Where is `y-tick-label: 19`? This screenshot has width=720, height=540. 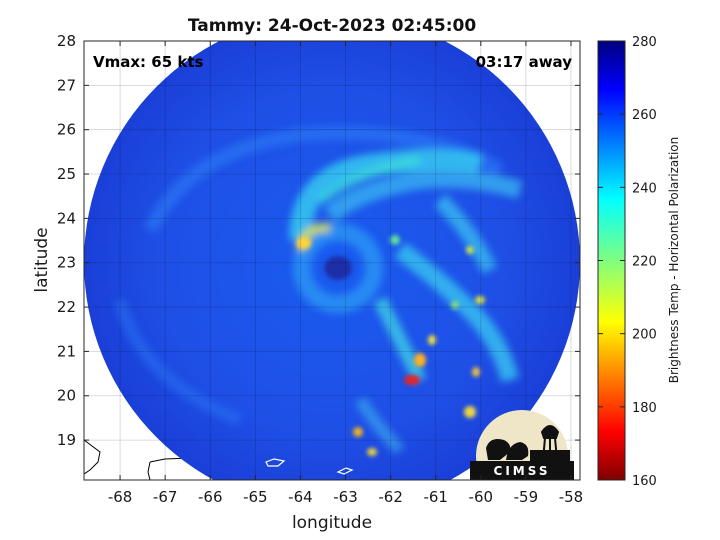 y-tick-label: 19 is located at coordinates (66, 440).